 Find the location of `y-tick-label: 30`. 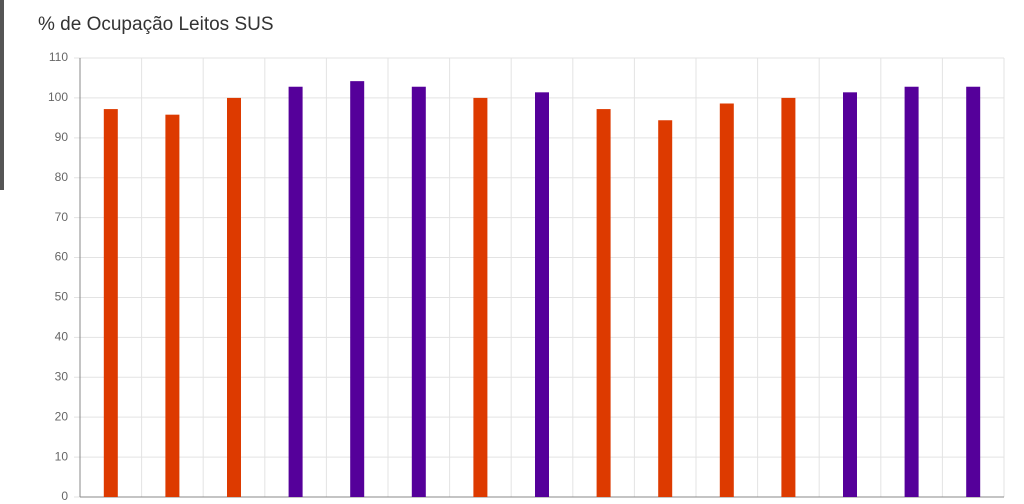

y-tick-label: 30 is located at coordinates (62, 376).